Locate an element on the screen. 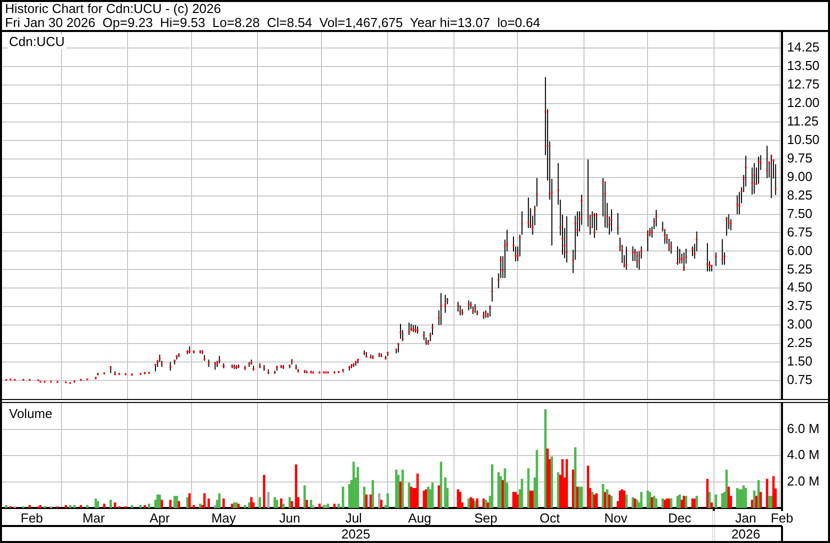  y-tick-label: 5.25 is located at coordinates (799, 268).